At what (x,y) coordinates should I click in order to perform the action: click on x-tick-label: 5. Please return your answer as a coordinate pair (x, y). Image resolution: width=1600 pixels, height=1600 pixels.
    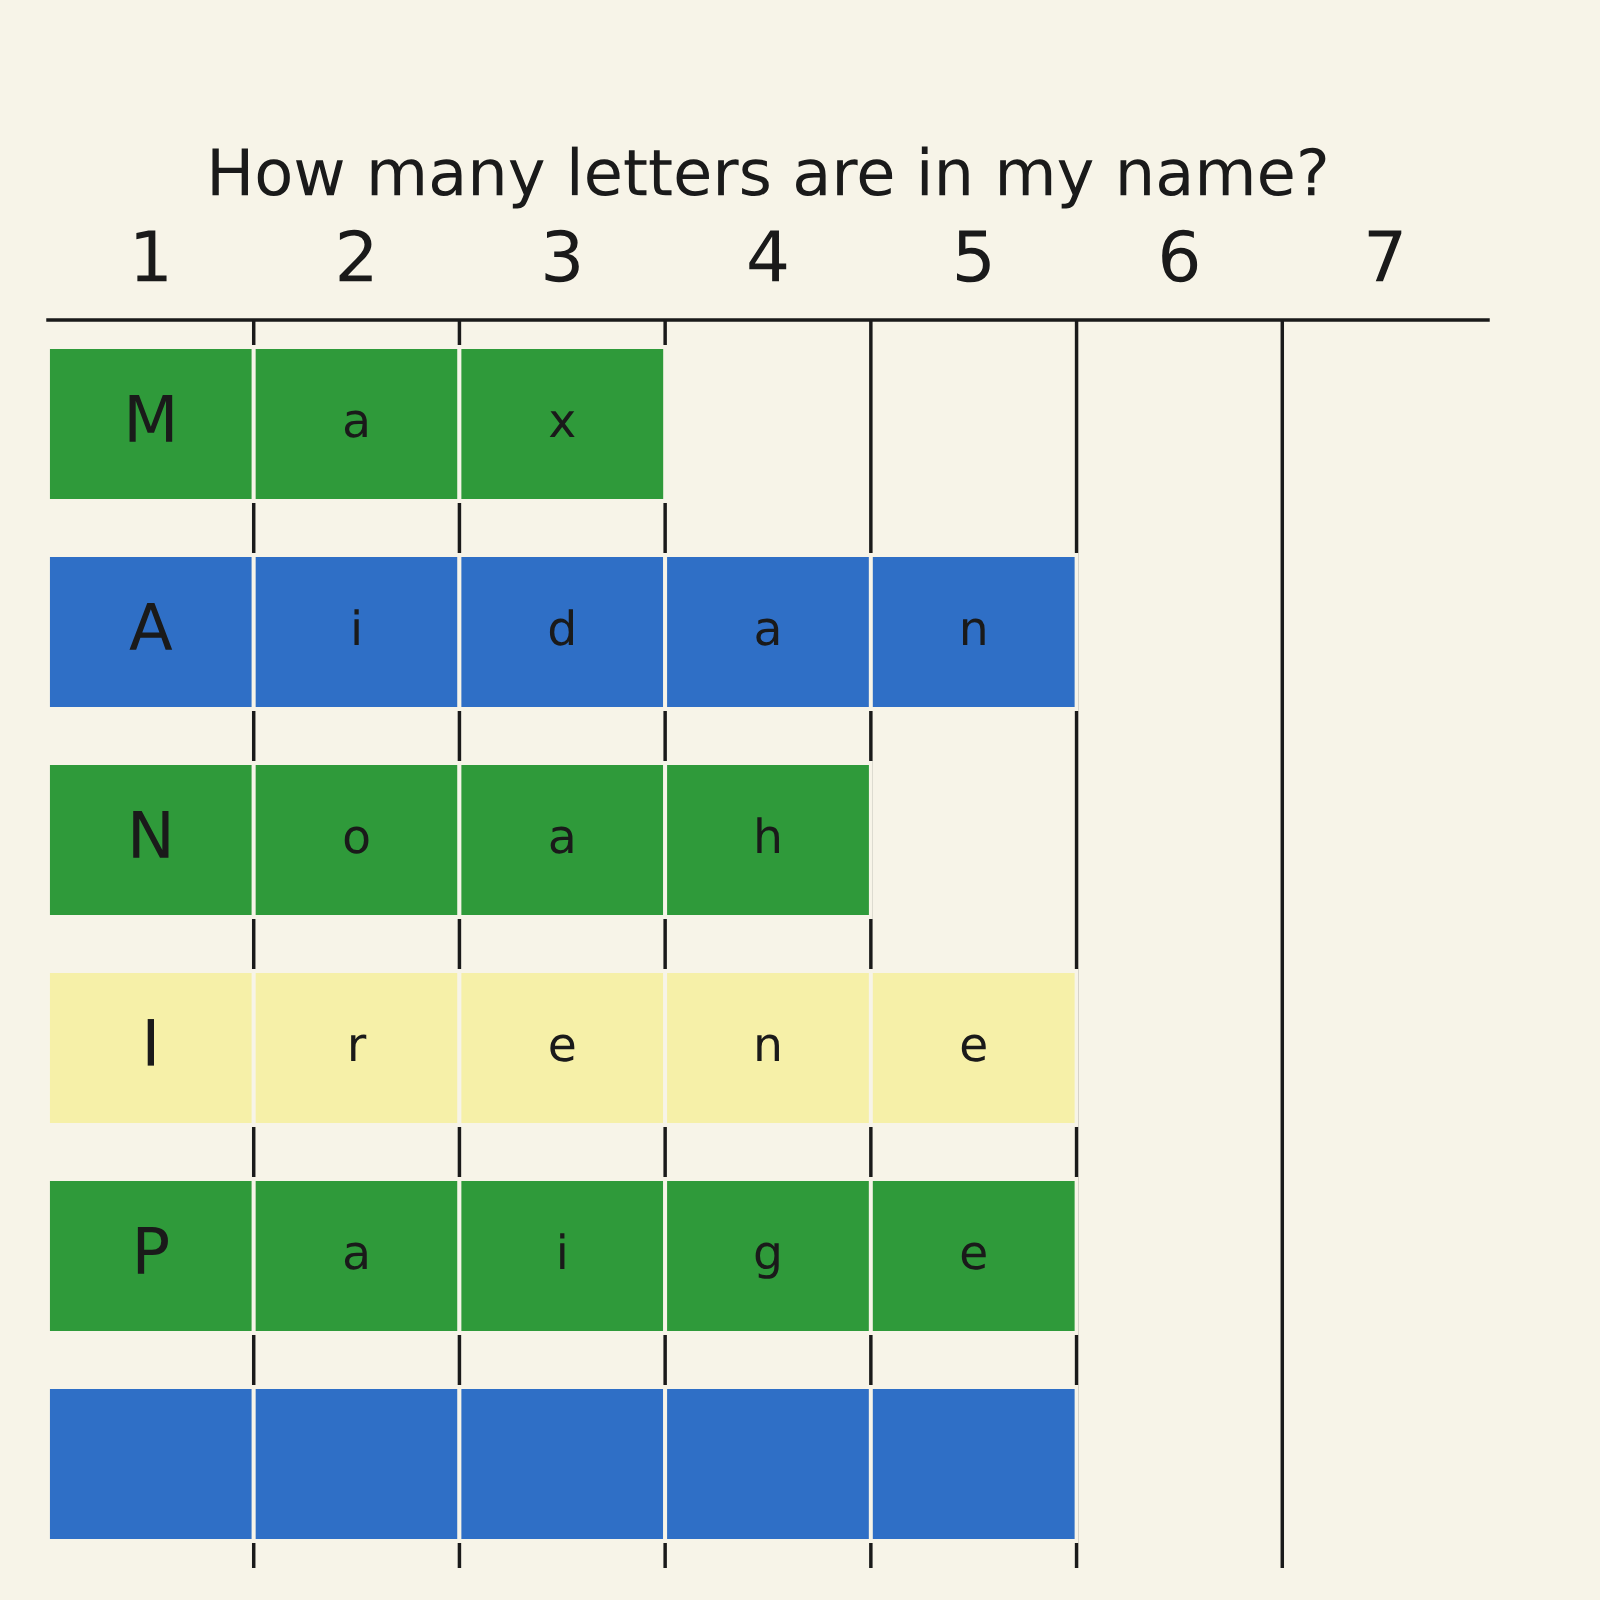
    Looking at the image, I should click on (973, 256).